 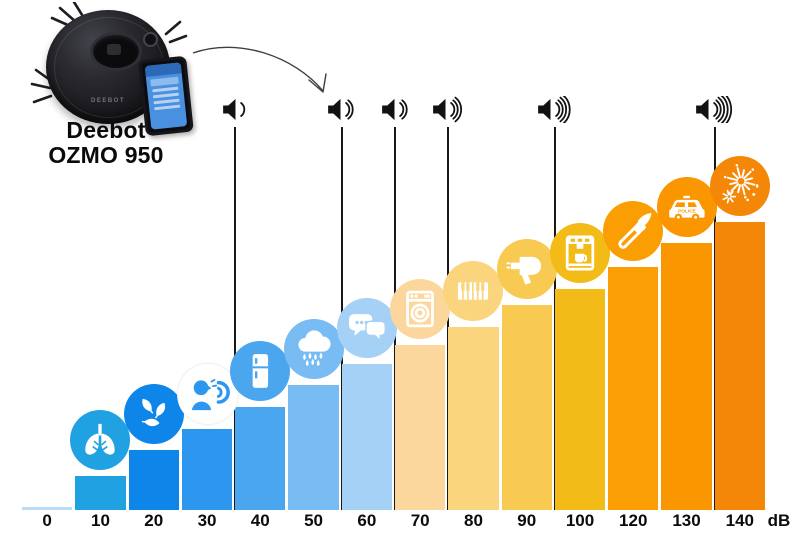 I want to click on product-title-line2: OZMO 950, so click(x=106, y=155).